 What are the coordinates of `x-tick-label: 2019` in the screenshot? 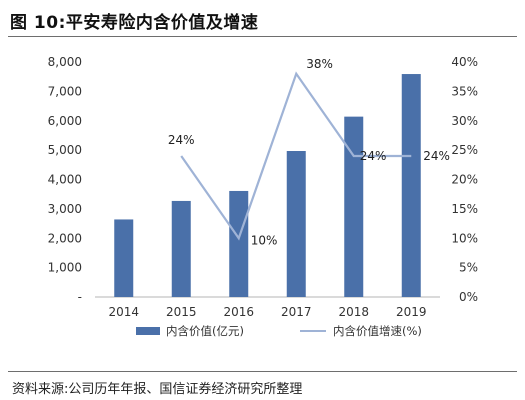 It's located at (411, 312).